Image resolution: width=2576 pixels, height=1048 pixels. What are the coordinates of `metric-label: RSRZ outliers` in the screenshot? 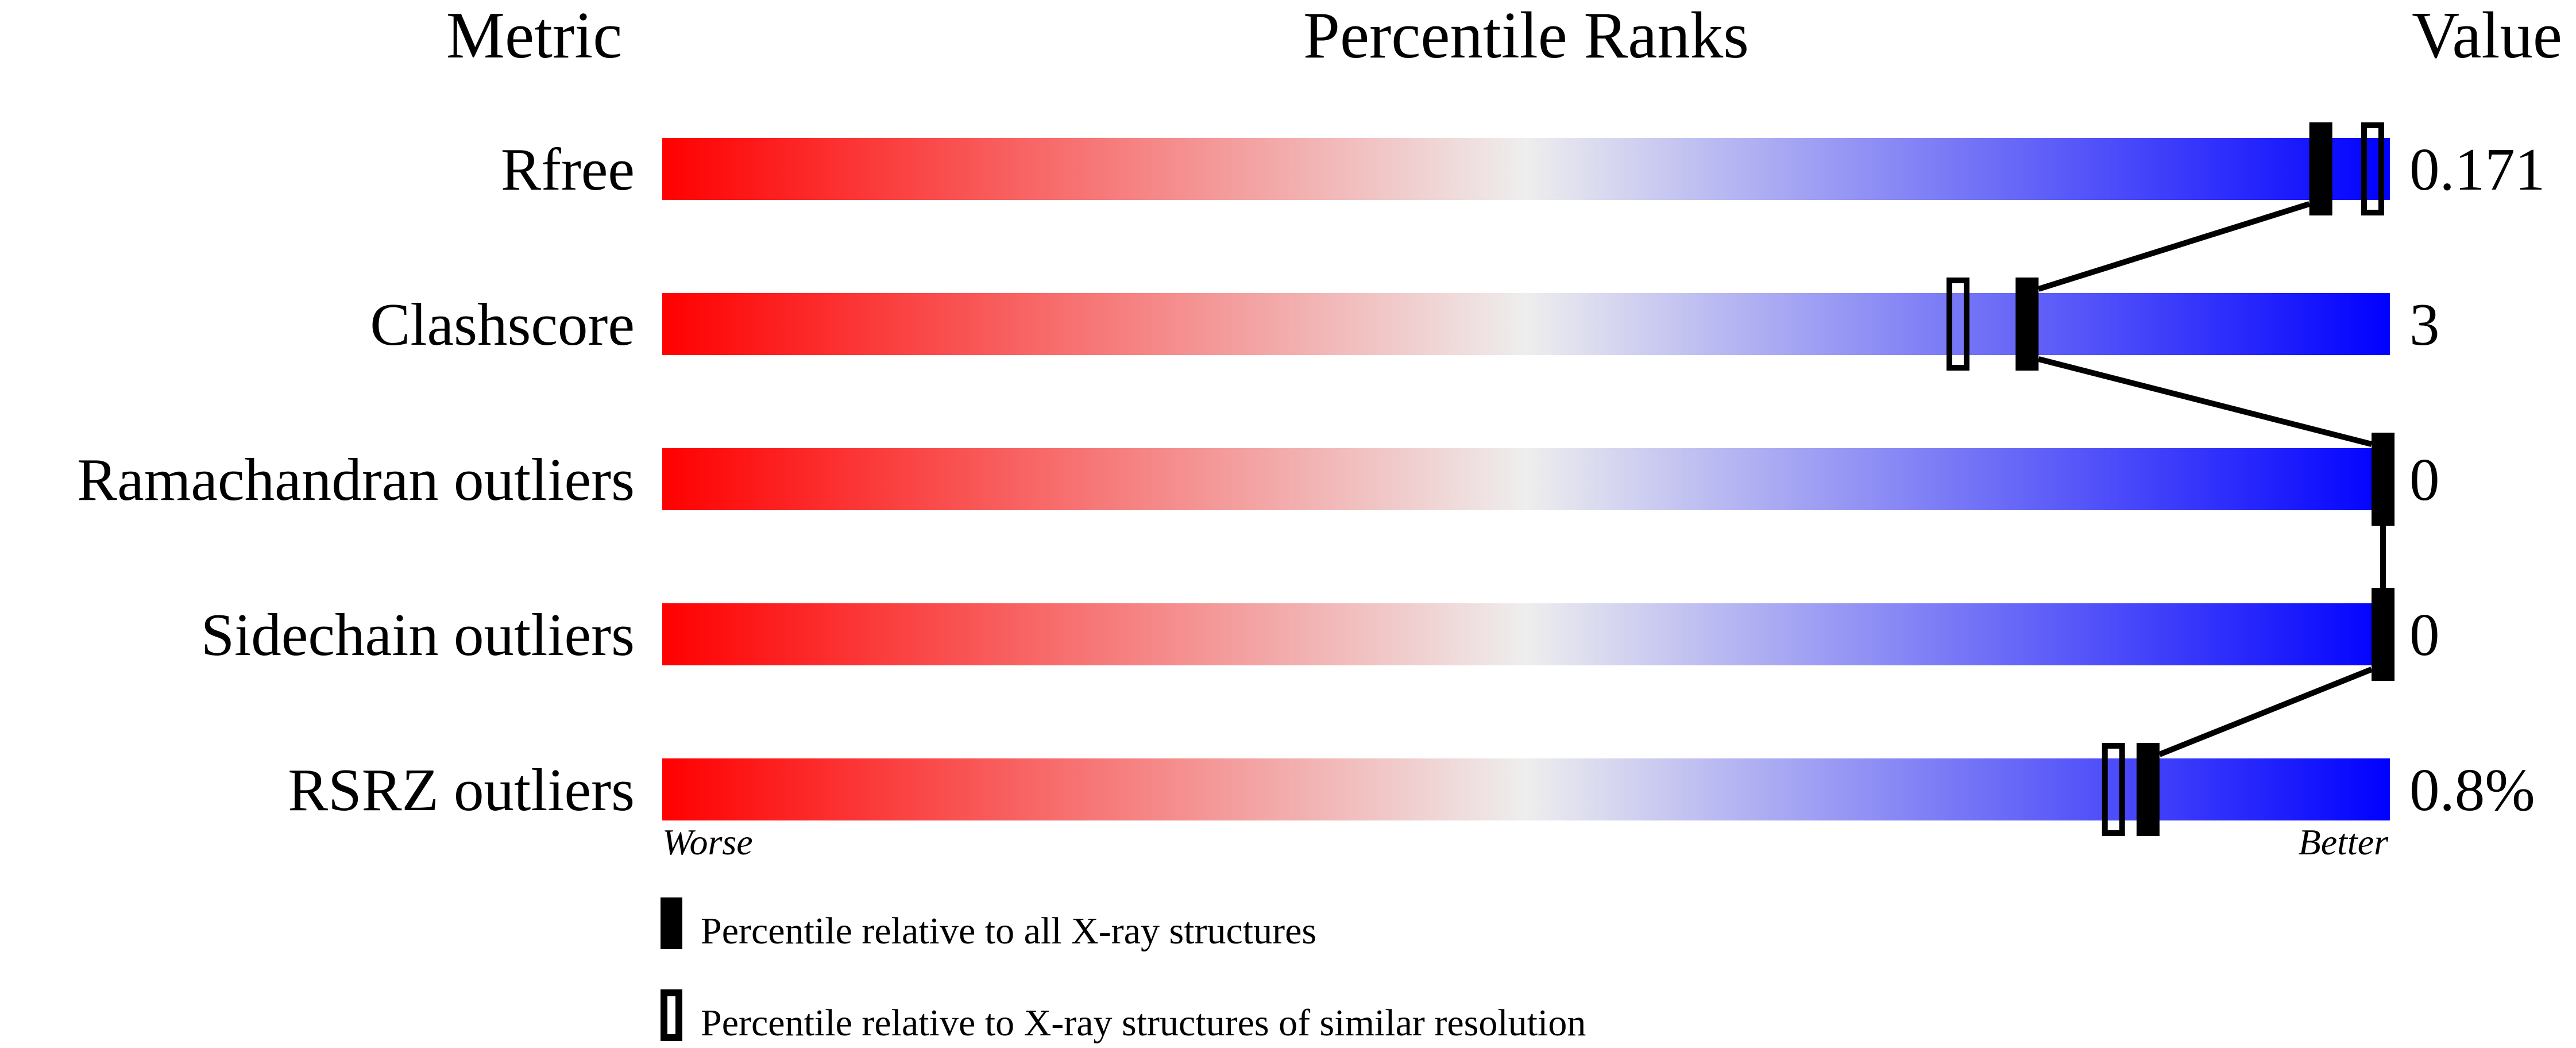 It's located at (461, 789).